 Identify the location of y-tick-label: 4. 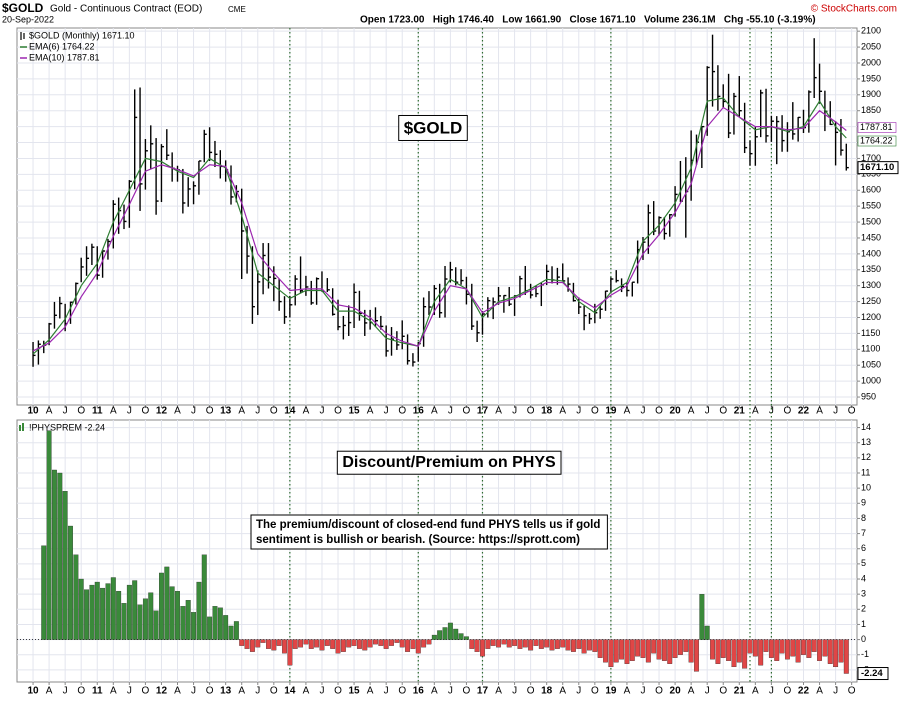
(863, 578).